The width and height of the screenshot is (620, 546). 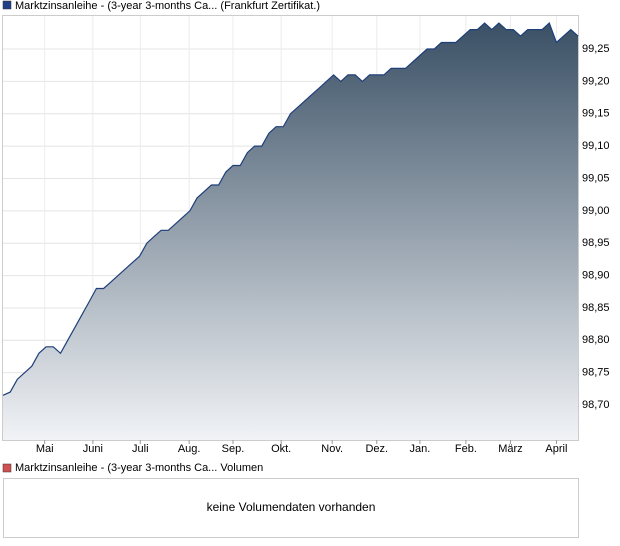 What do you see at coordinates (596, 308) in the screenshot?
I see `y-tick-label: 98,85` at bounding box center [596, 308].